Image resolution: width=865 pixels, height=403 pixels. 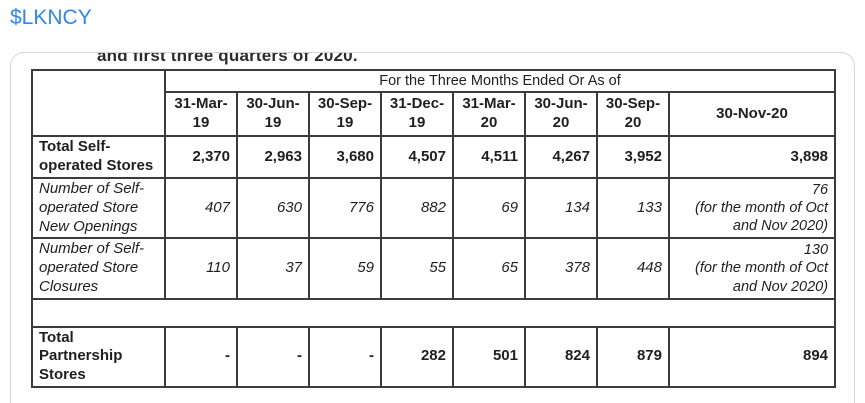 What do you see at coordinates (489, 208) in the screenshot?
I see `cell-value: 69` at bounding box center [489, 208].